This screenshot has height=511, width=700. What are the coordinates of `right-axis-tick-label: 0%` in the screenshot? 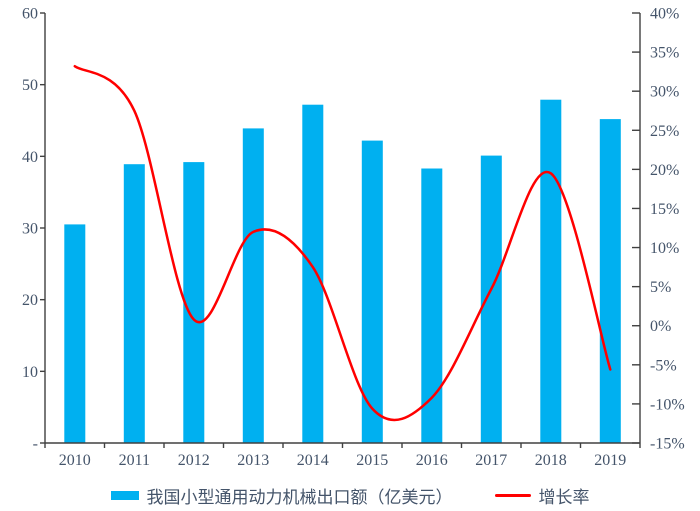 It's located at (660, 326).